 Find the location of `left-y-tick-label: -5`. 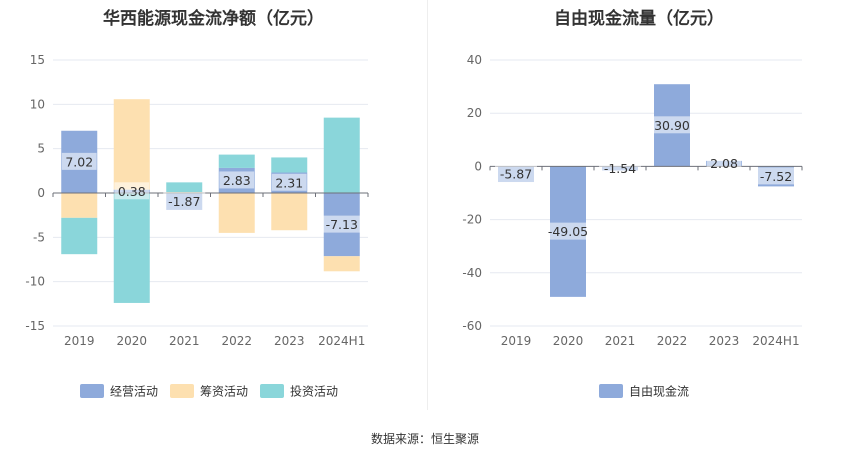

left-y-tick-label: -5 is located at coordinates (39, 237).